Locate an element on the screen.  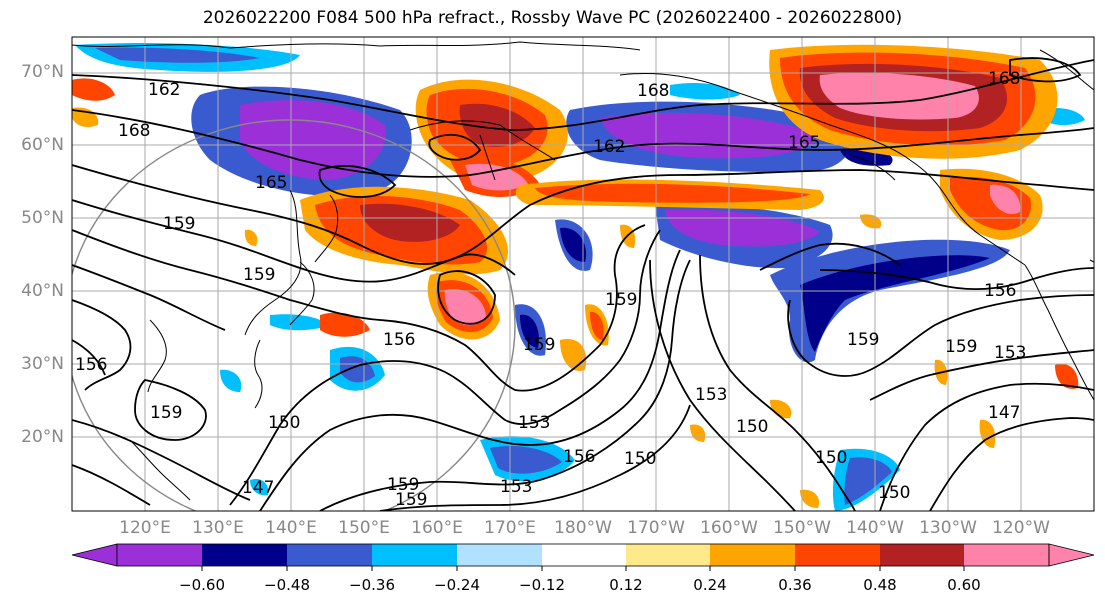
colorbar is located at coordinates (583, 557).